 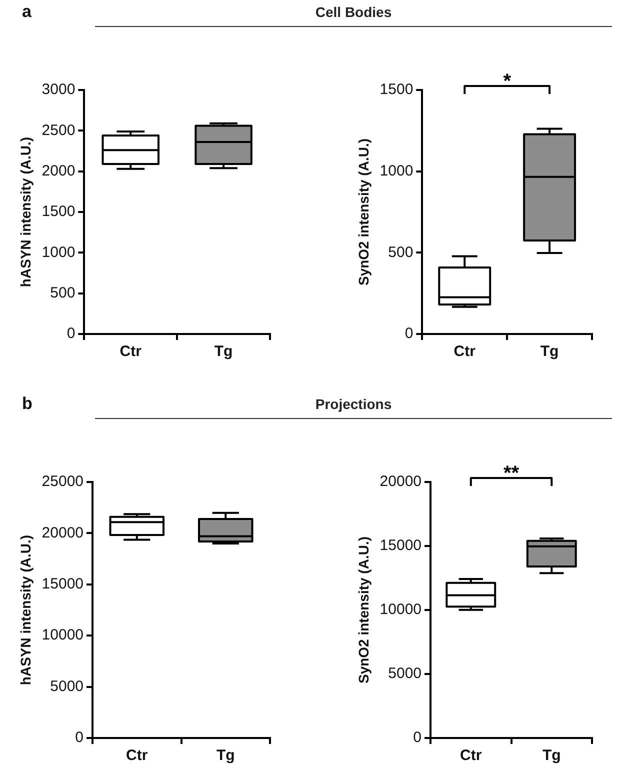 What do you see at coordinates (59, 130) in the screenshot?
I see `y-tick-label: 2500` at bounding box center [59, 130].